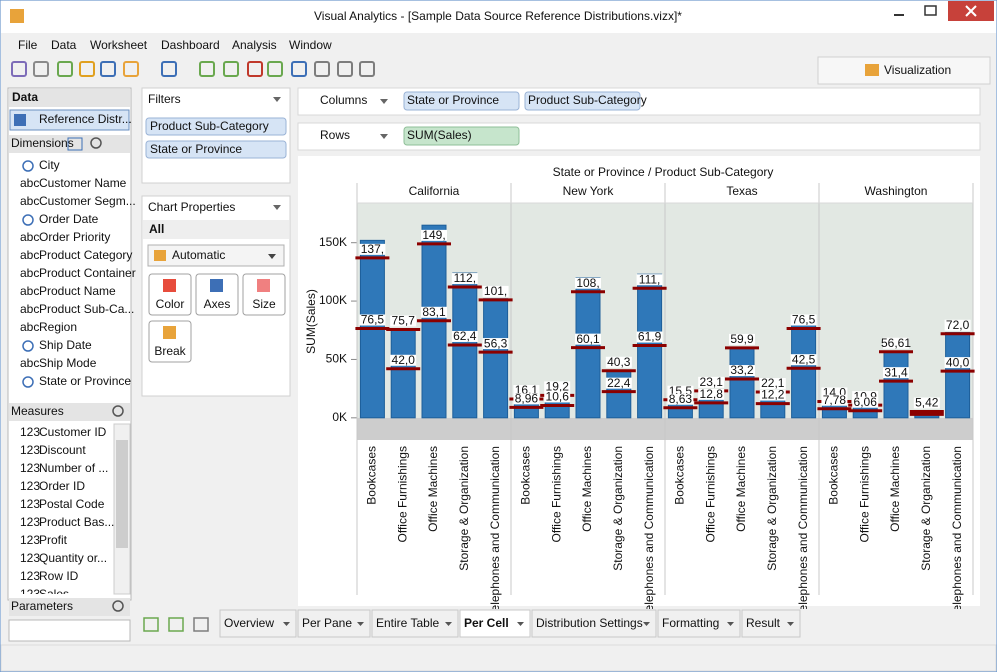  I want to click on tab-label: Formatting, so click(690, 623).